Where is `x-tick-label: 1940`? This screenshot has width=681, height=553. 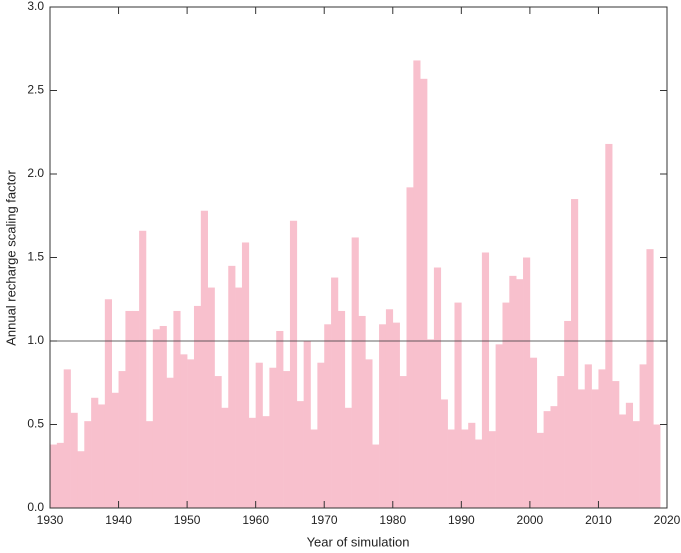
x-tick-label: 1940 is located at coordinates (118, 520).